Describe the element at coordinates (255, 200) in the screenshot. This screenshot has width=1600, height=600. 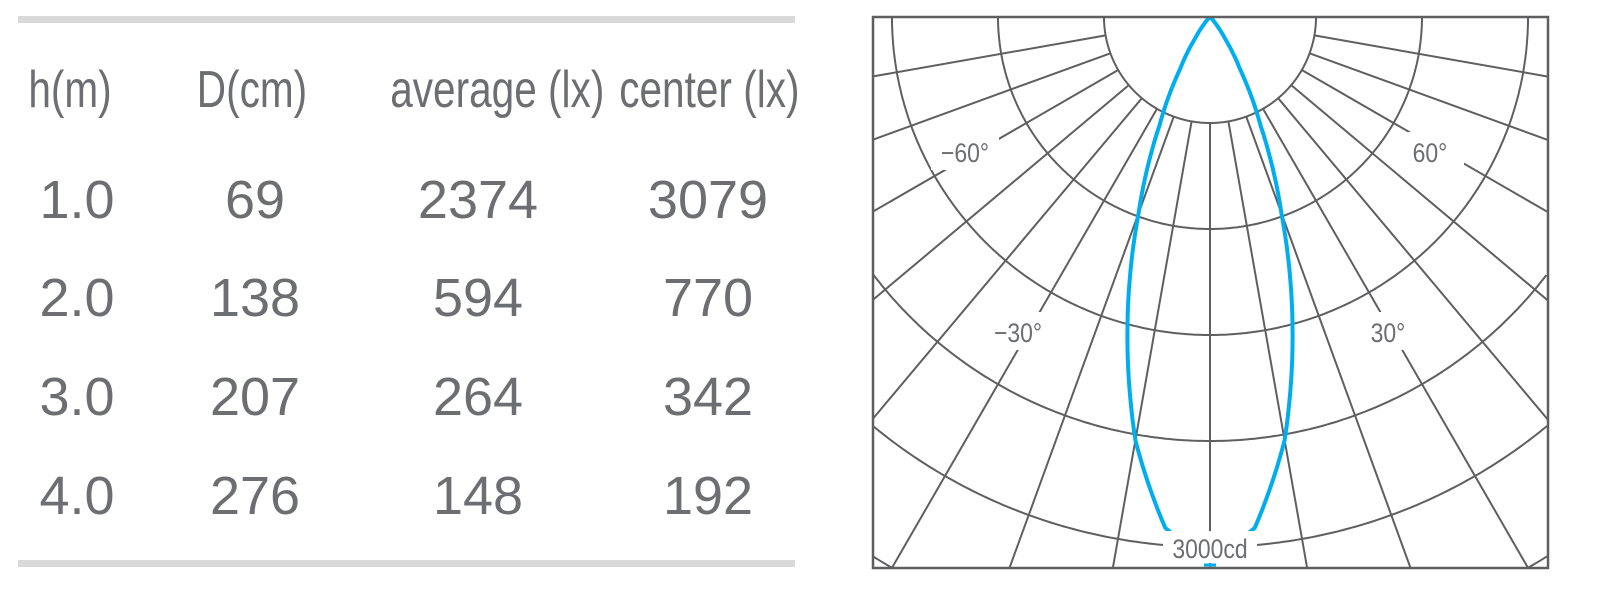
I see `table-cell: 69` at that location.